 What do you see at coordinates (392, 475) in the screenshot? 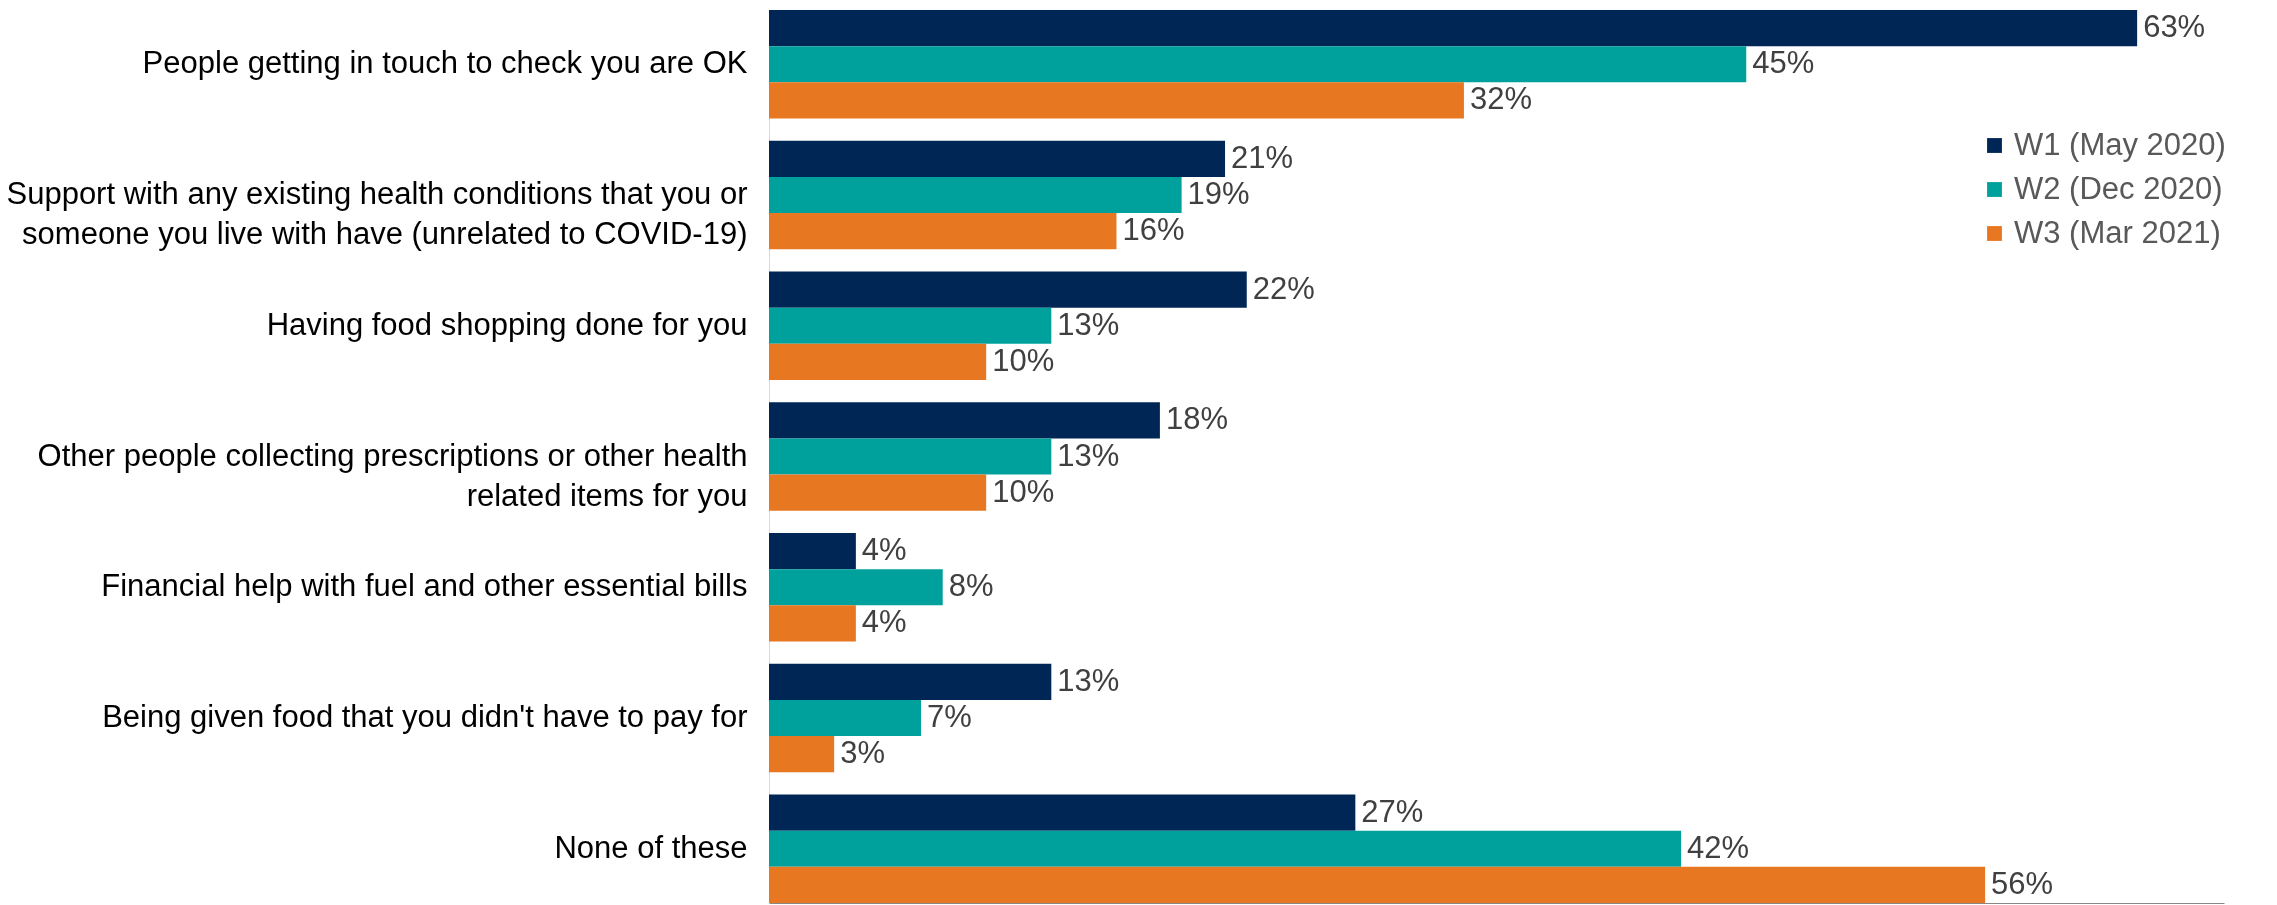
I see `y-tick-label: Other people collecting prescriptions or other health related items for you` at bounding box center [392, 475].